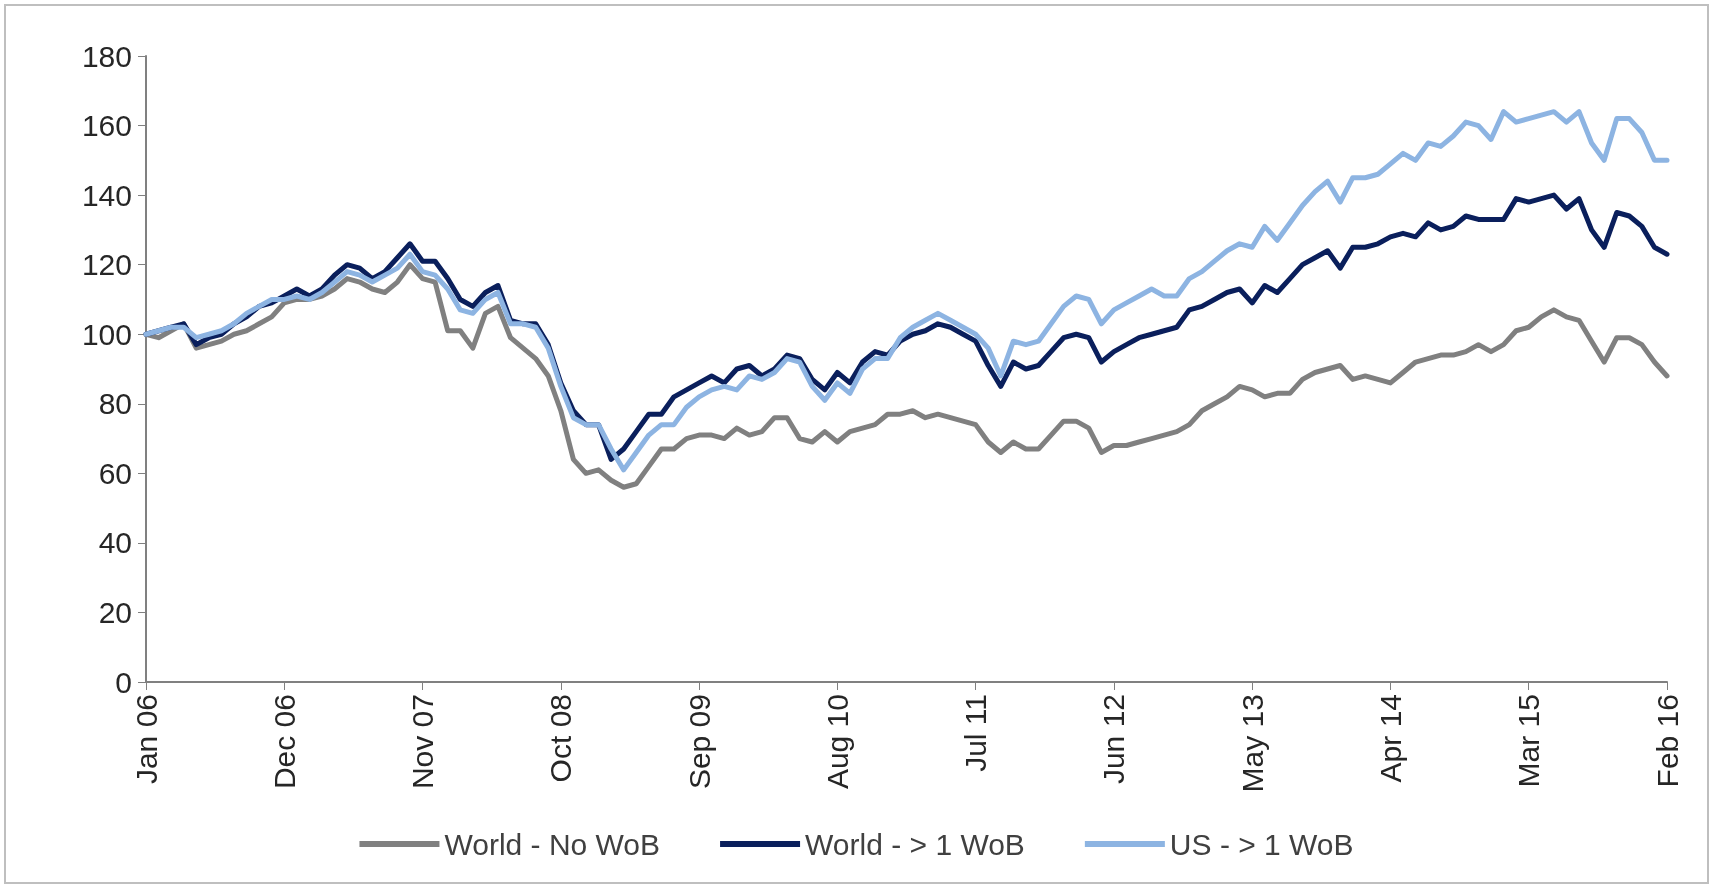 The height and width of the screenshot is (895, 1721). Describe the element at coordinates (699, 742) in the screenshot. I see `x-tick-label: Sep 09` at that location.